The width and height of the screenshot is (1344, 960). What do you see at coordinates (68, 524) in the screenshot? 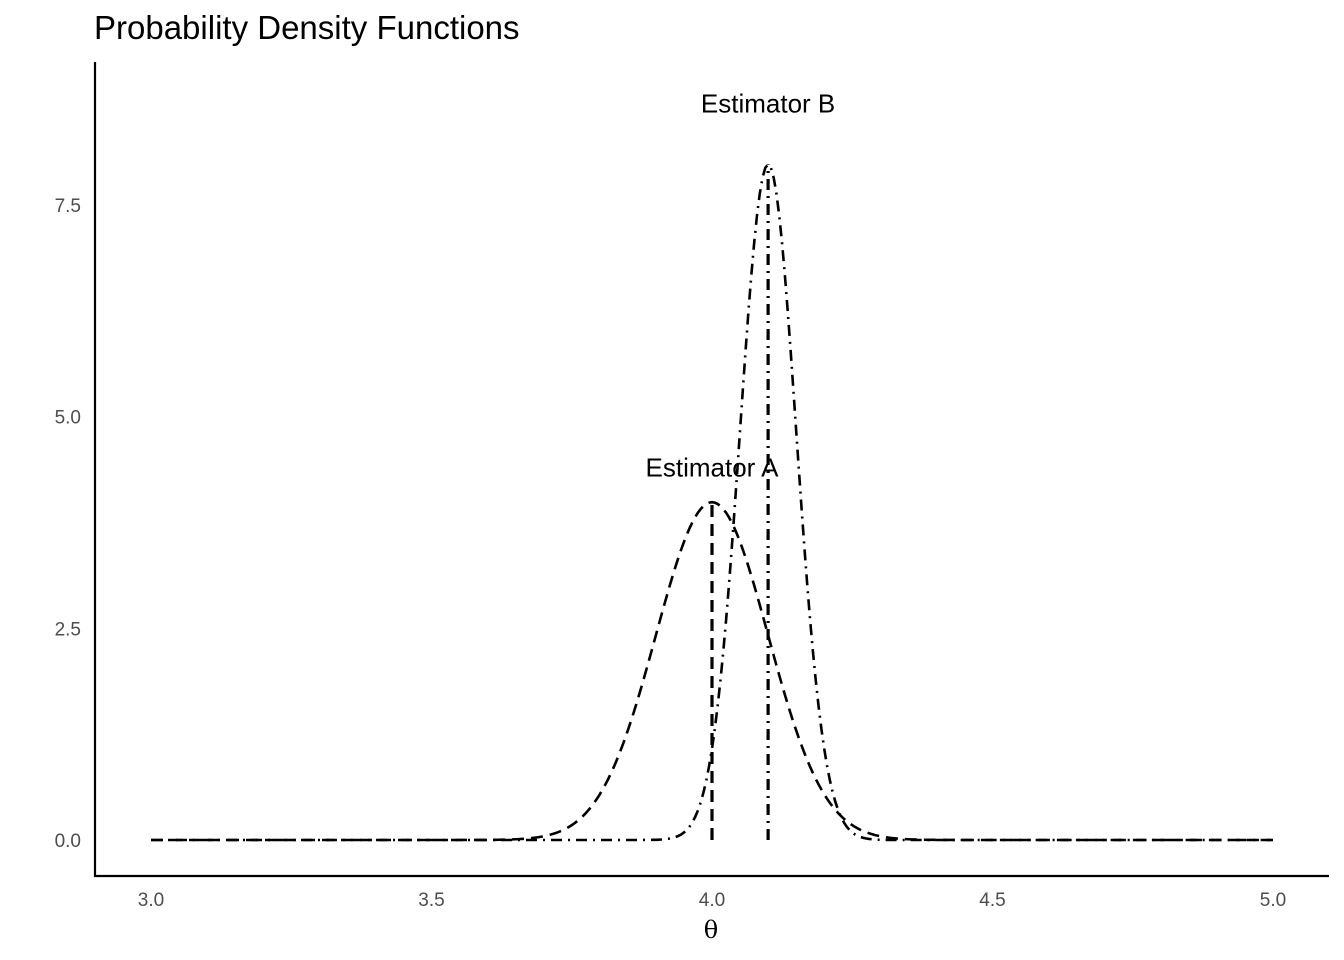
I see `y-axis-ticks: 0.0 2.5 5.0 7.5` at bounding box center [68, 524].